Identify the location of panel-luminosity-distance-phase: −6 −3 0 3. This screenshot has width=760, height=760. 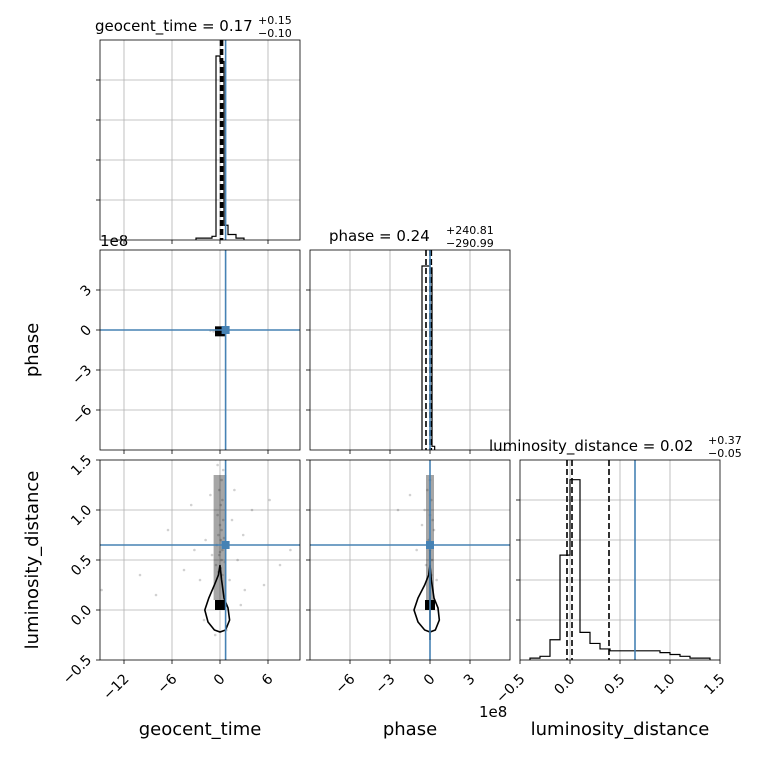
(408, 578).